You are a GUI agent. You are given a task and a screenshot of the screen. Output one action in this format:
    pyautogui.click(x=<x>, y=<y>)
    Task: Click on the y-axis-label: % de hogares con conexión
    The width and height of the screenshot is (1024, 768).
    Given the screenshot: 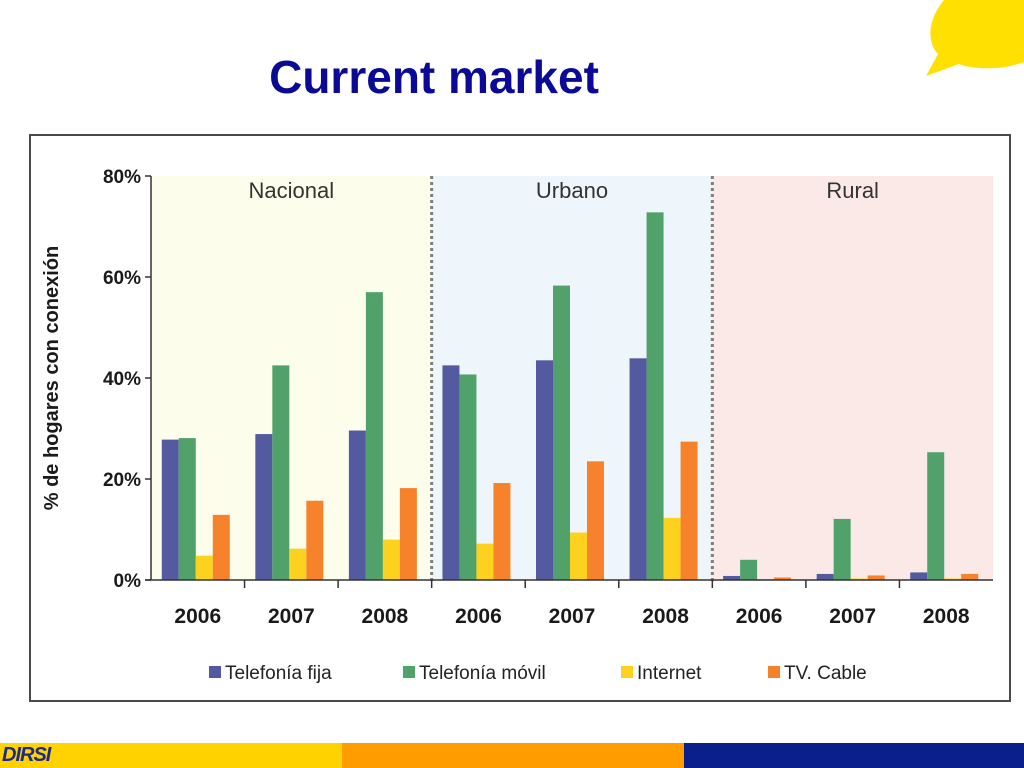 What is the action you would take?
    pyautogui.click(x=52, y=378)
    